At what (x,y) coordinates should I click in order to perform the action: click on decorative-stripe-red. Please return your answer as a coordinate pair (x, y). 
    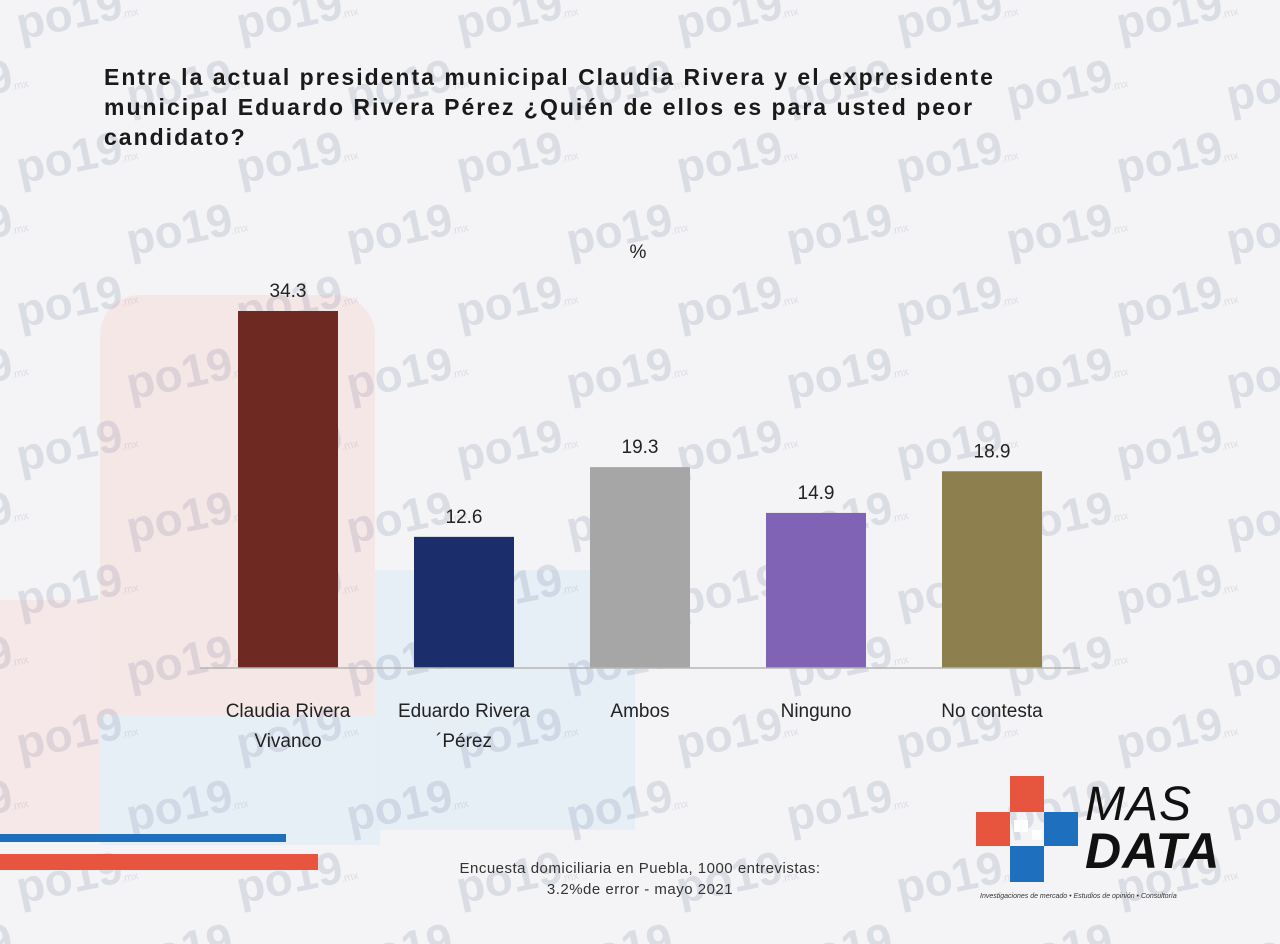
    Looking at the image, I should click on (159, 862).